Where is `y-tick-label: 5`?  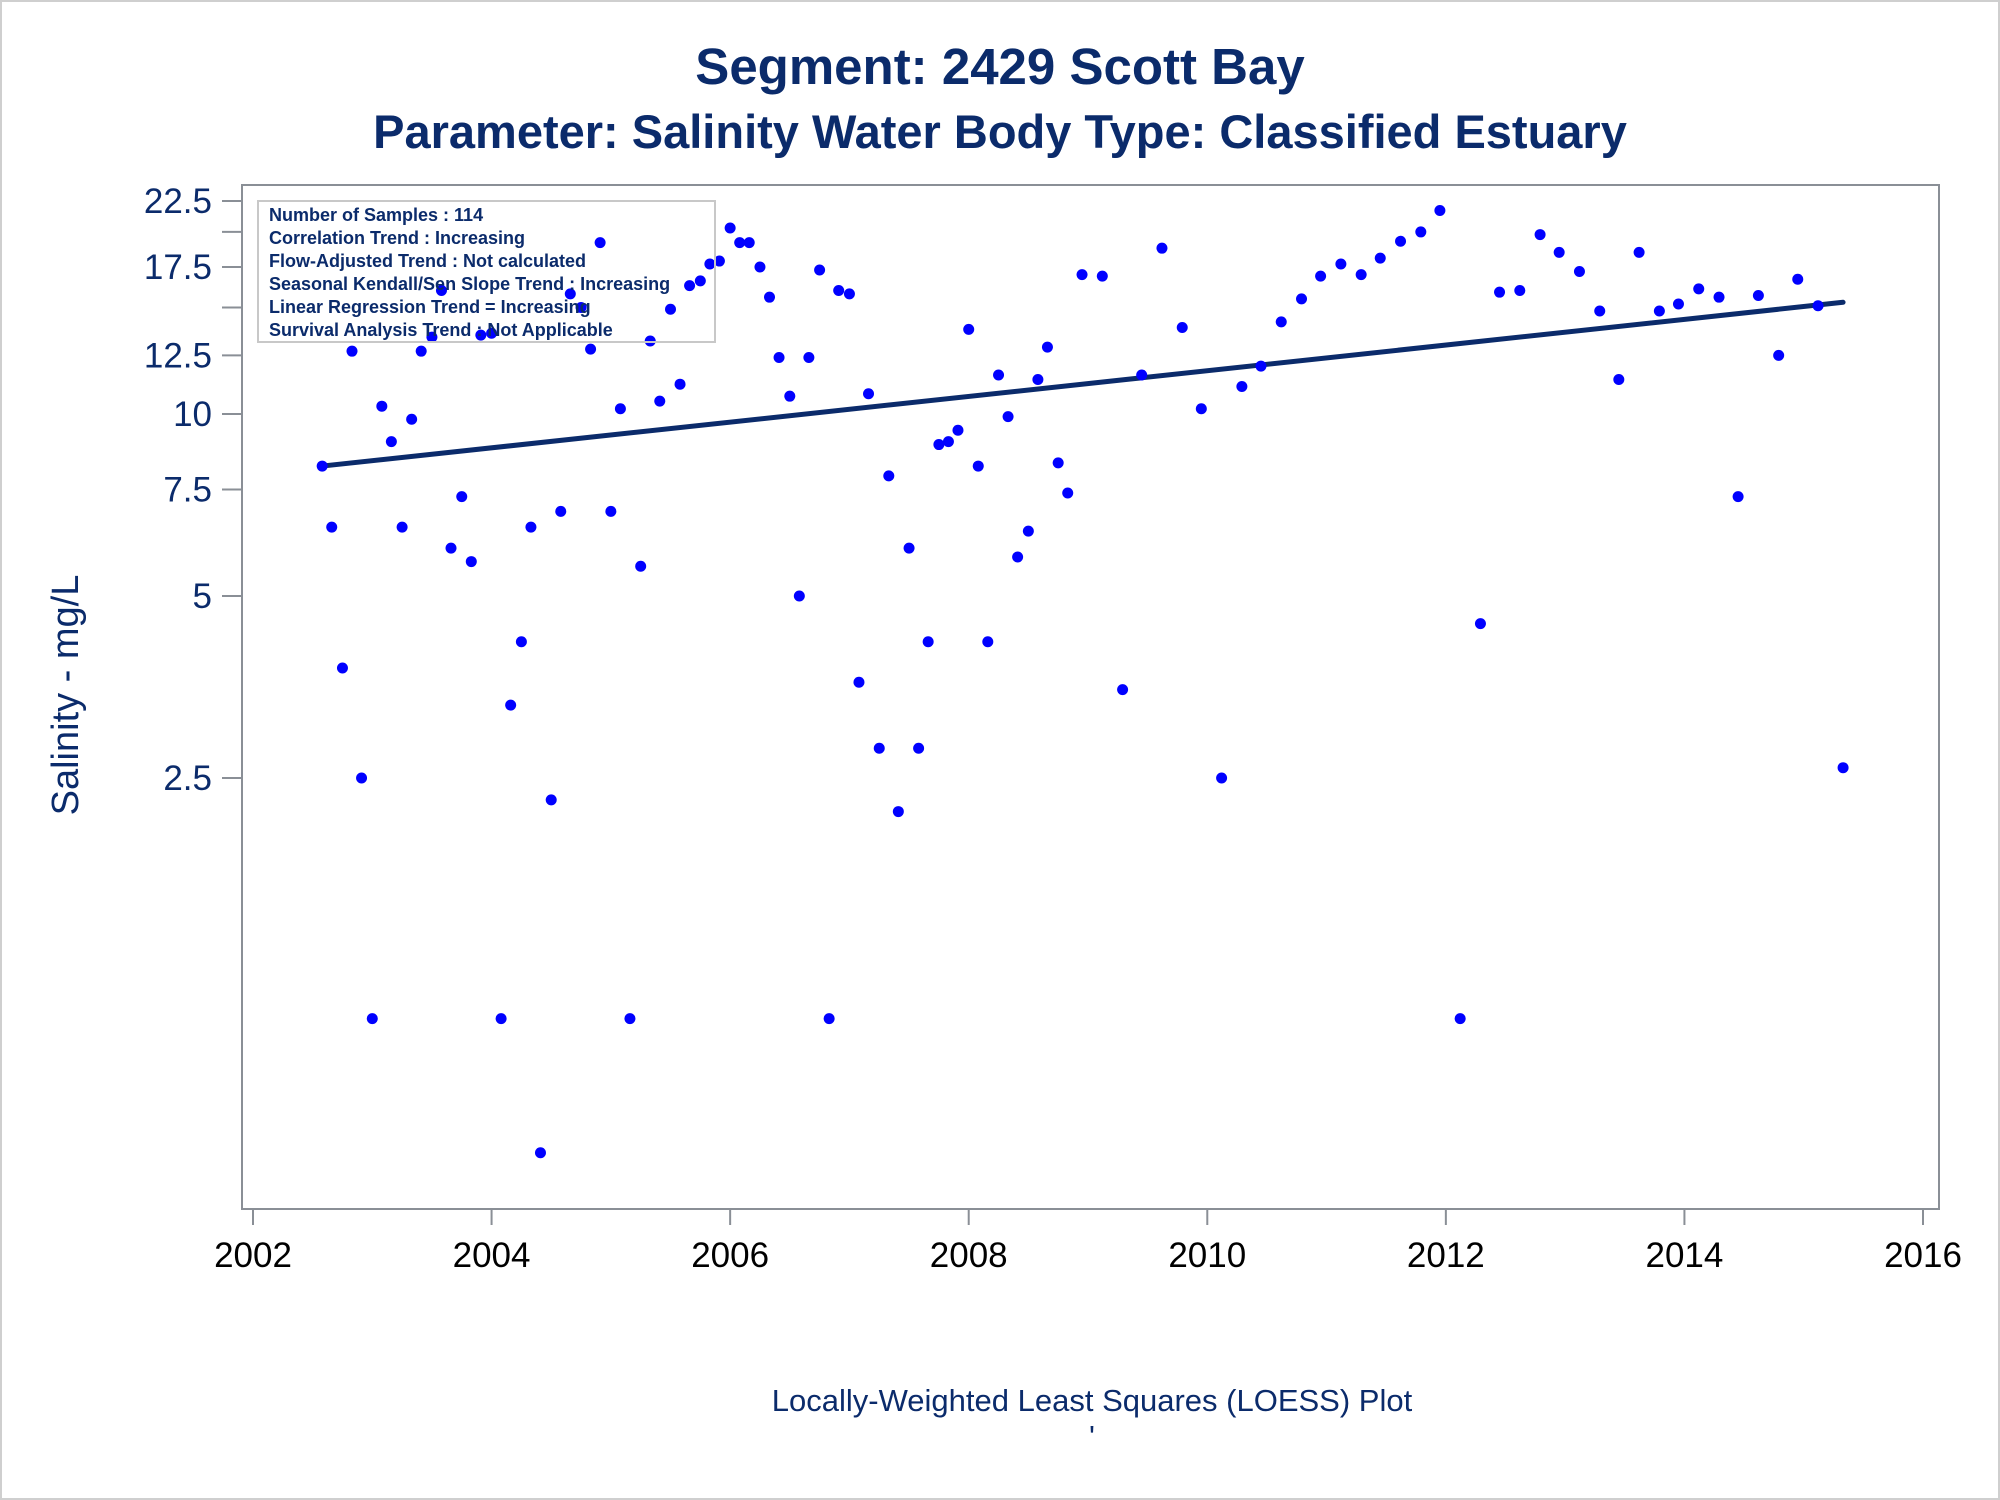 y-tick-label: 5 is located at coordinates (202, 596).